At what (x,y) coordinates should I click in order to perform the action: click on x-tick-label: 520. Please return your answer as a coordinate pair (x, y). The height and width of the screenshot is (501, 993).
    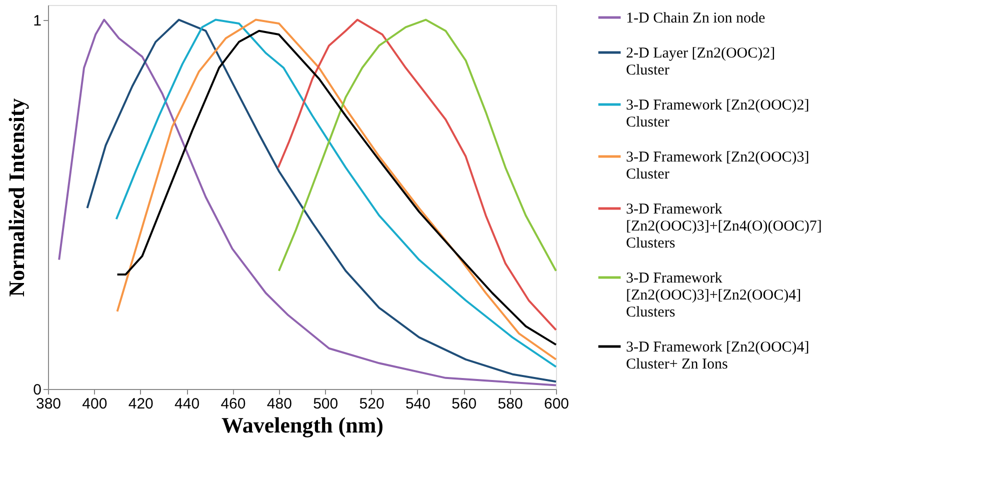
    Looking at the image, I should click on (371, 404).